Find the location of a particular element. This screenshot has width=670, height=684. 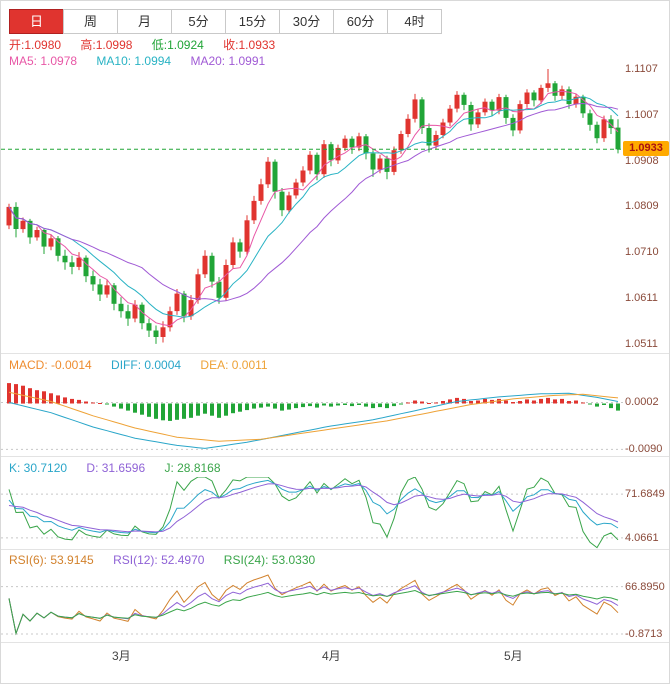

kdj-chart is located at coordinates (312, 513).